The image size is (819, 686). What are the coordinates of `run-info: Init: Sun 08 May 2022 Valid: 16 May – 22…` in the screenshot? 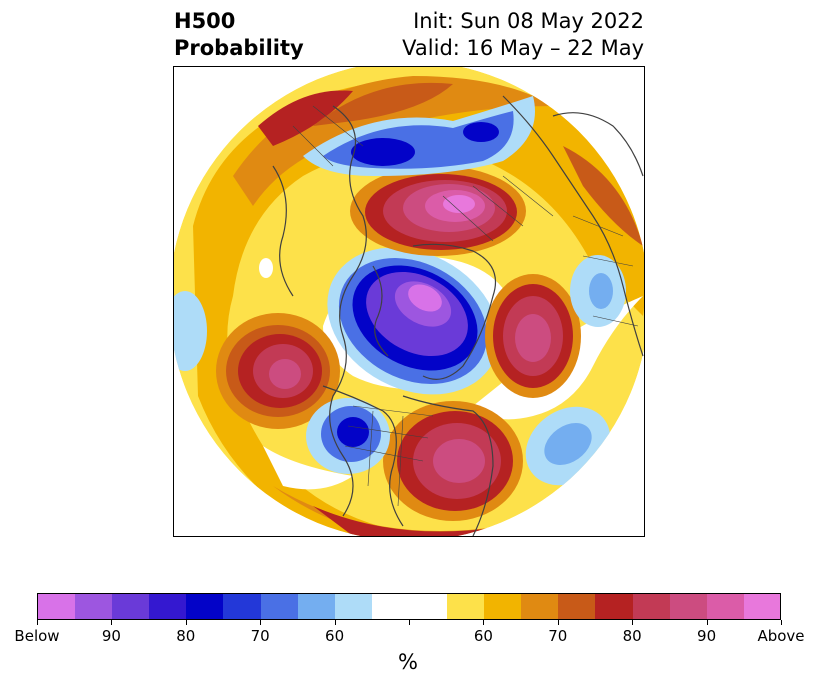 It's located at (523, 35).